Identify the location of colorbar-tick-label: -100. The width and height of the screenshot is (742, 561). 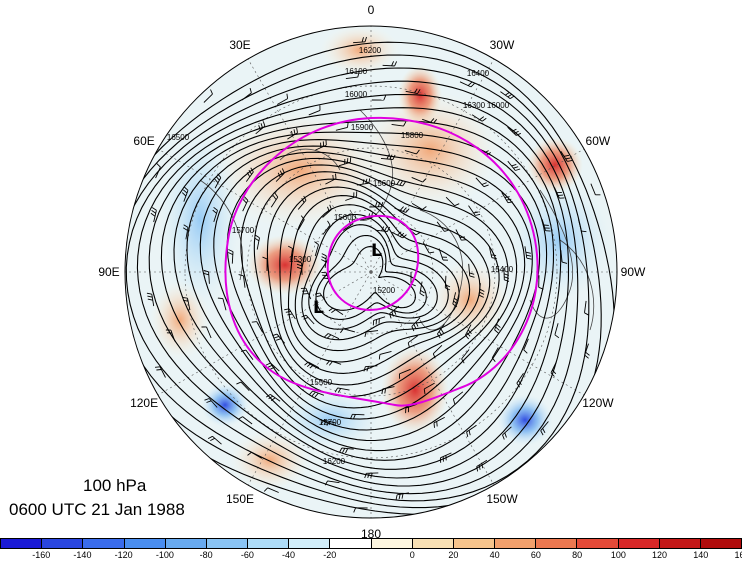
(164, 555).